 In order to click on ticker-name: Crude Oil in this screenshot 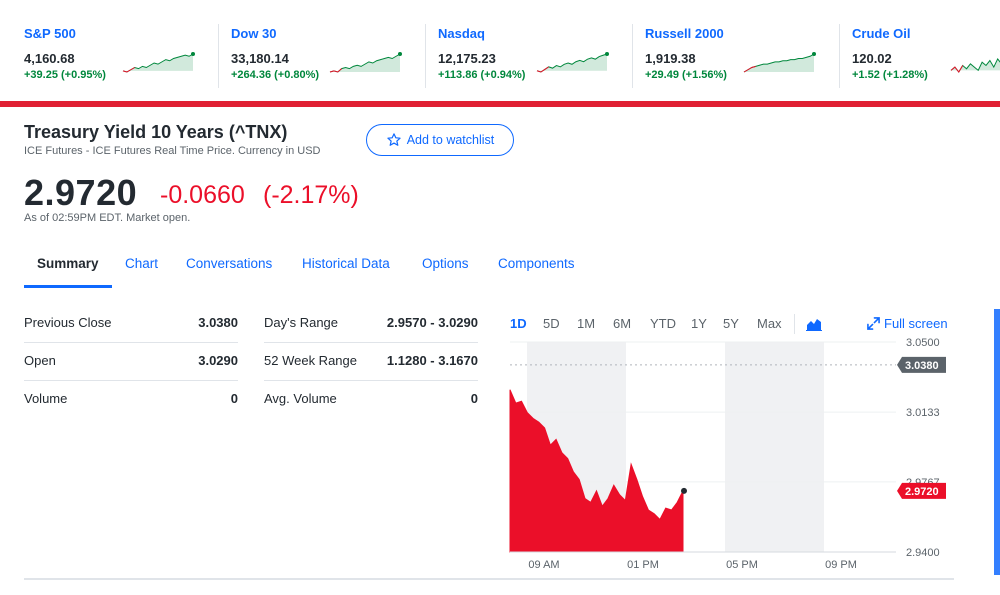, I will do `click(881, 33)`.